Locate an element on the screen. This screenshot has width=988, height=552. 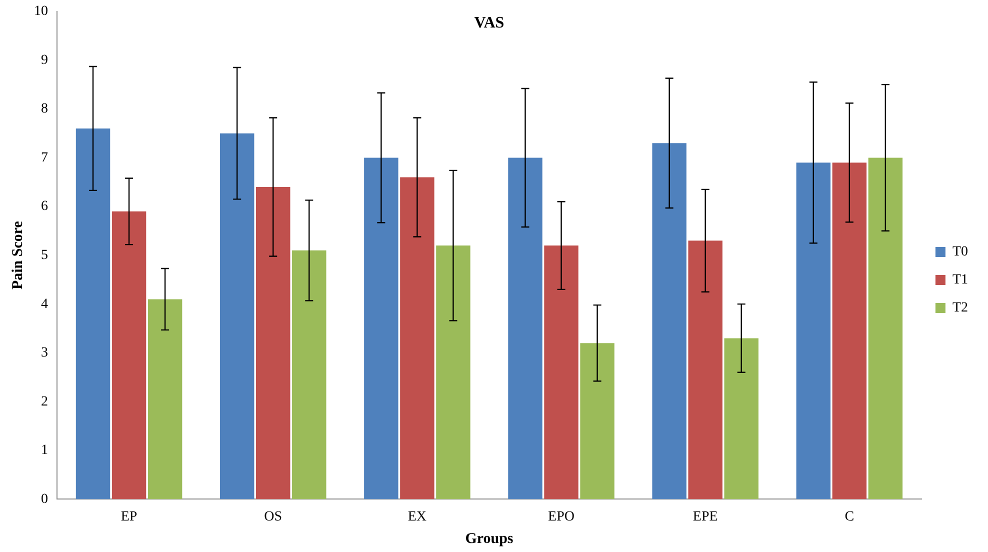
x-tick-label: EP is located at coordinates (129, 516).